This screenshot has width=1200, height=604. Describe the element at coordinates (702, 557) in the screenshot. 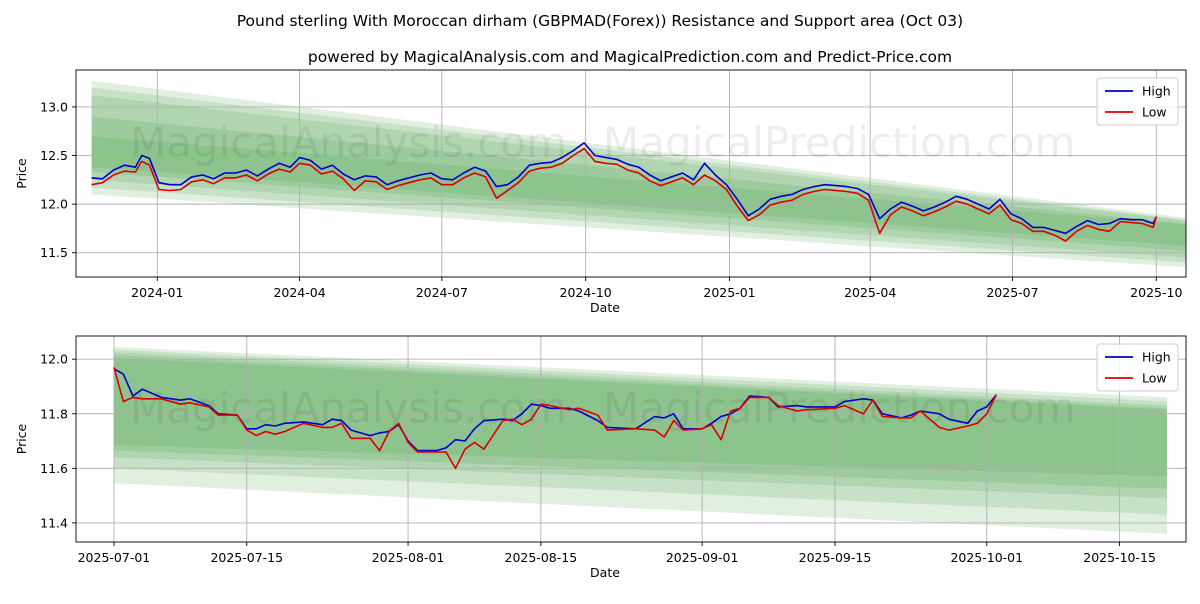

I see `x-tick-label: 2025-09-01` at that location.